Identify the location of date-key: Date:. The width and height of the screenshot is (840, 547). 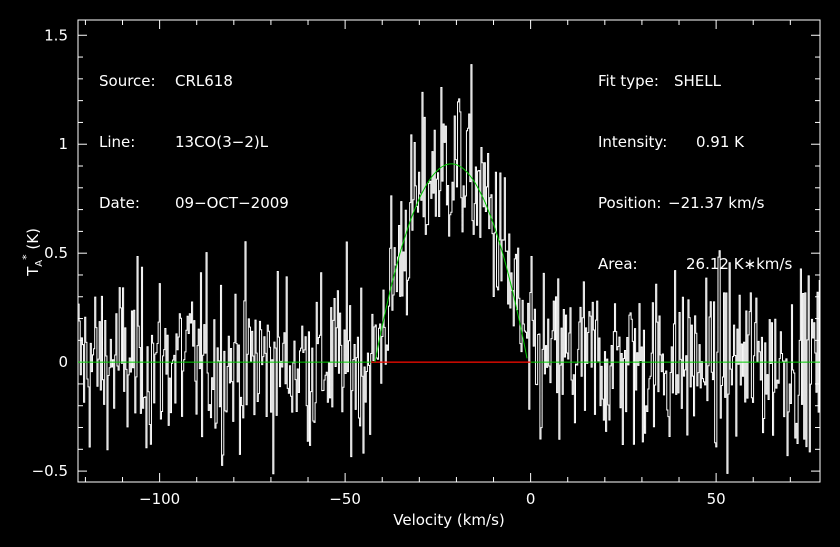
(119, 203).